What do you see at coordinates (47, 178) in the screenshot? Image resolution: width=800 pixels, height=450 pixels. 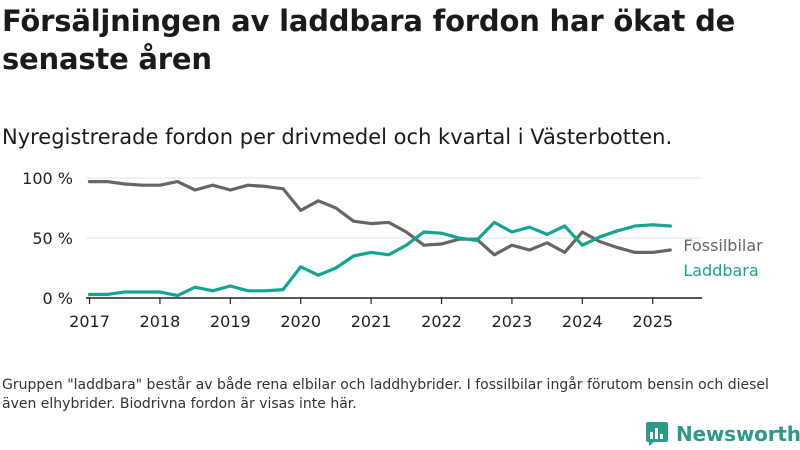 I see `y-tick-label: 100 %` at bounding box center [47, 178].